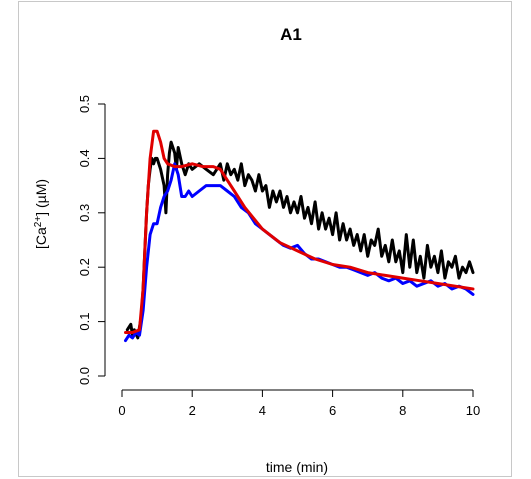 This screenshot has width=531, height=479. I want to click on y-tick-label-5: 0.5, so click(84, 104).